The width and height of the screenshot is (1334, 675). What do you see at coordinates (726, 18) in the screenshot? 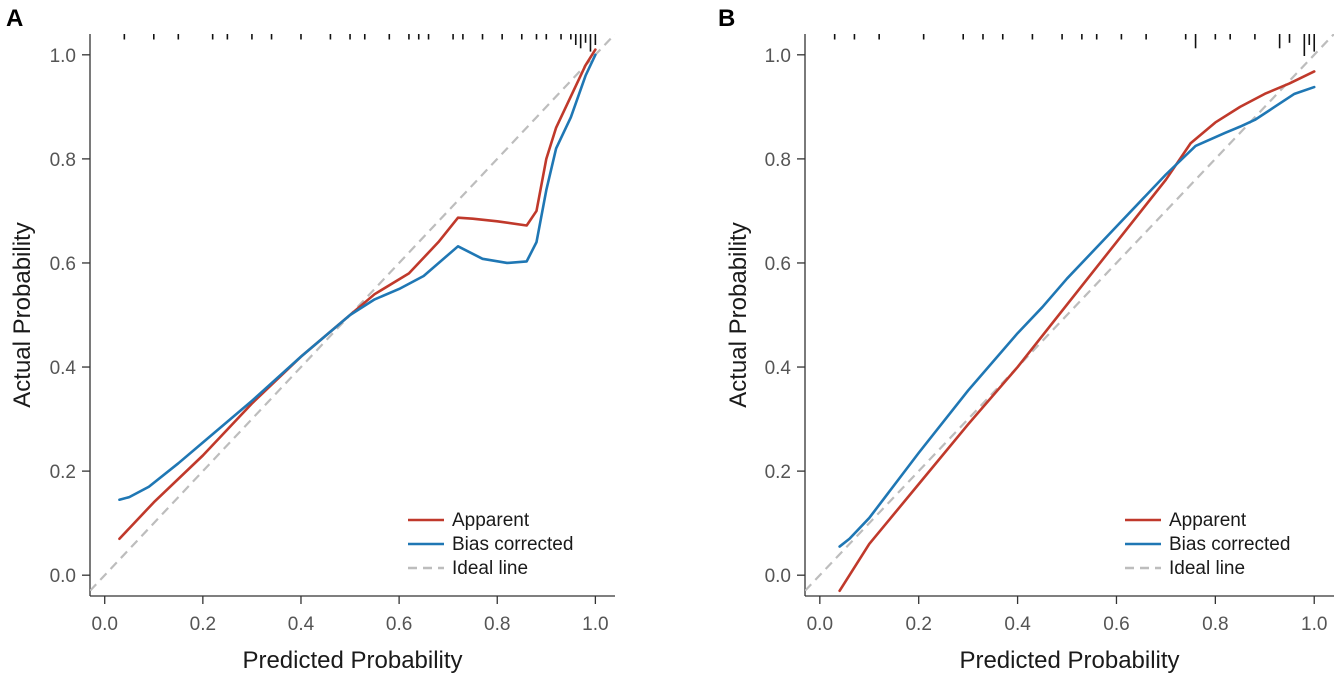
I see `panel-label: B` at bounding box center [726, 18].